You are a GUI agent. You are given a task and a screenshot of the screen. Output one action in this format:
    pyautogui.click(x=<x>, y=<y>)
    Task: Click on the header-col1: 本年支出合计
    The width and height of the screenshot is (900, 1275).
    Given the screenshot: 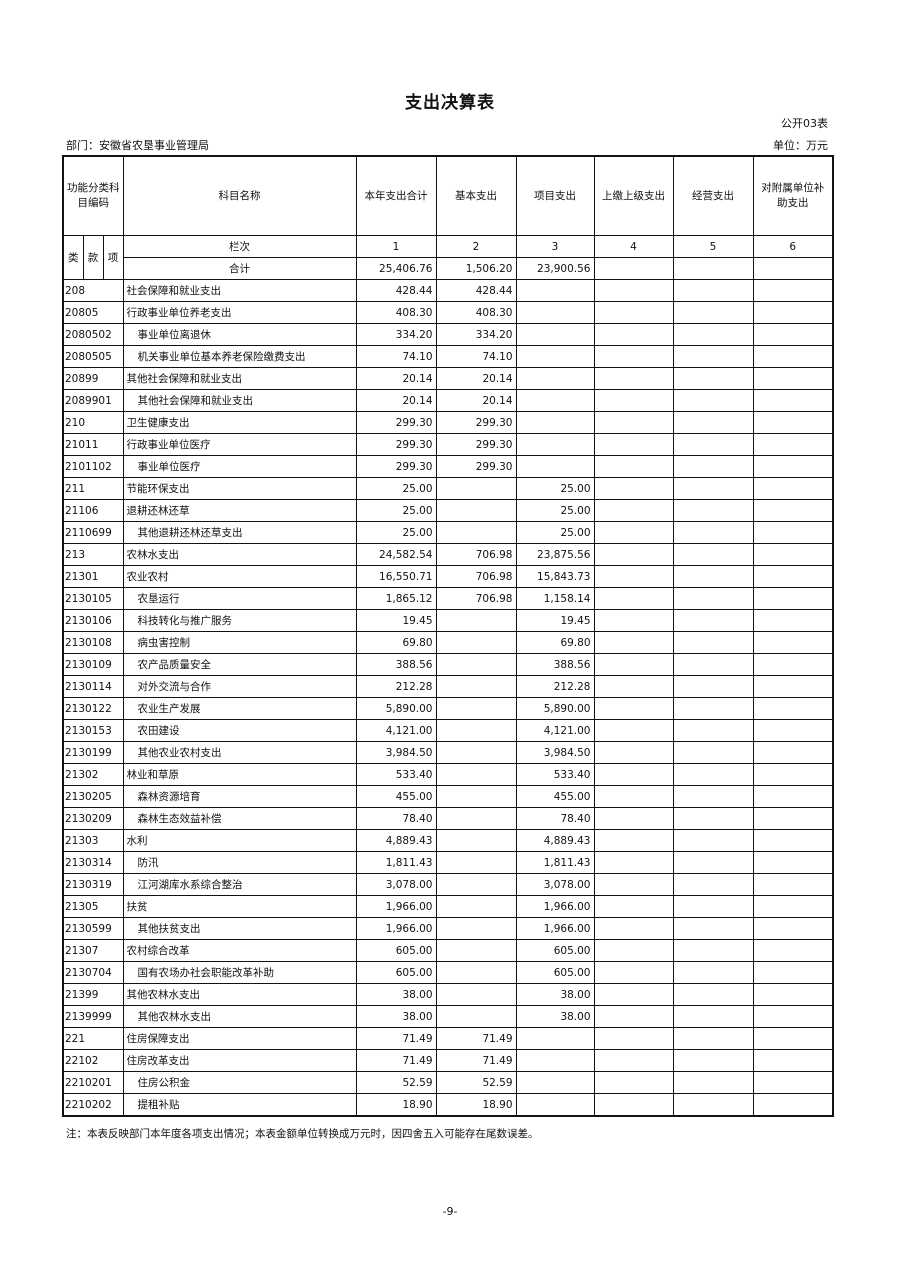 What is the action you would take?
    pyautogui.click(x=396, y=195)
    